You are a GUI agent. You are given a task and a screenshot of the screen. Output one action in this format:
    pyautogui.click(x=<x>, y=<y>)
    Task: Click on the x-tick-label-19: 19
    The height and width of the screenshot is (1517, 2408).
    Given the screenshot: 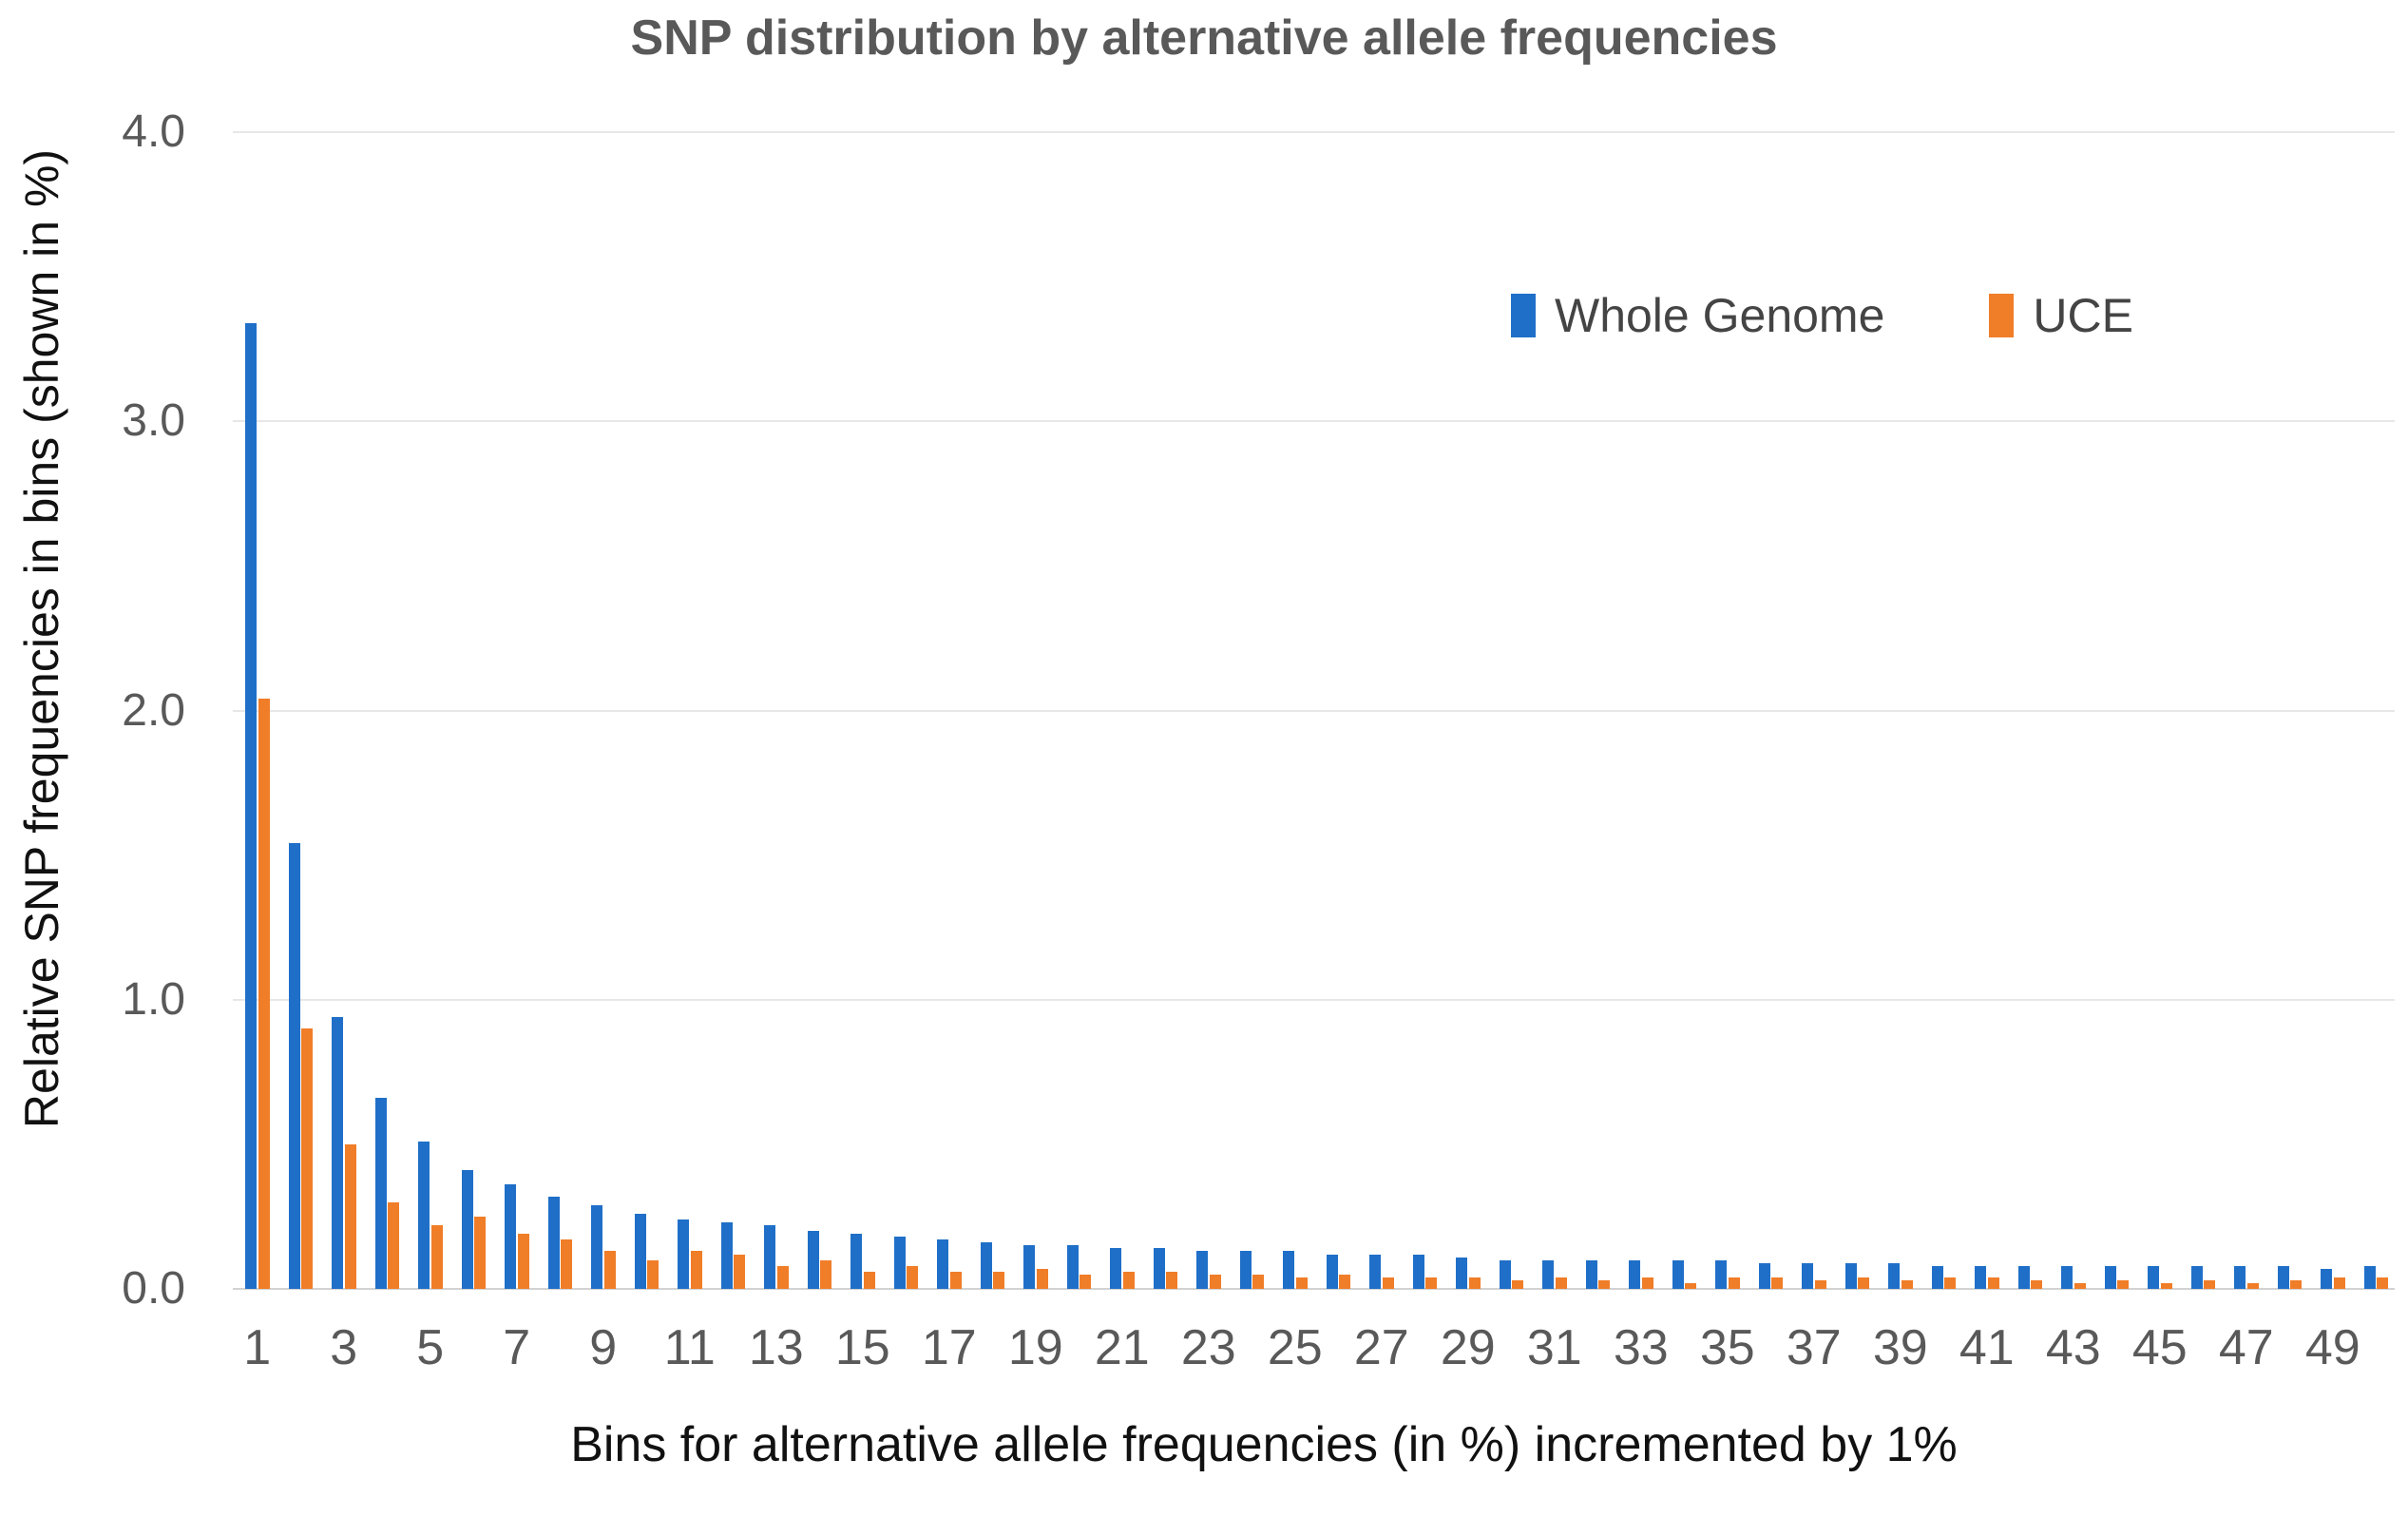 What is the action you would take?
    pyautogui.click(x=1035, y=1347)
    